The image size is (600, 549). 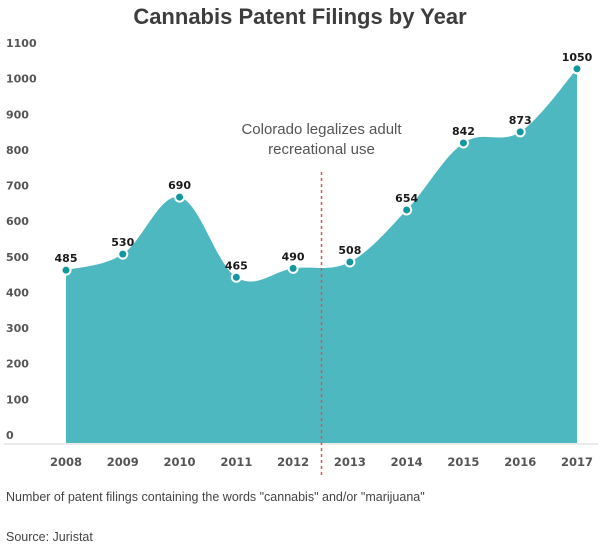 What do you see at coordinates (21, 79) in the screenshot?
I see `y-tick-label: 1000` at bounding box center [21, 79].